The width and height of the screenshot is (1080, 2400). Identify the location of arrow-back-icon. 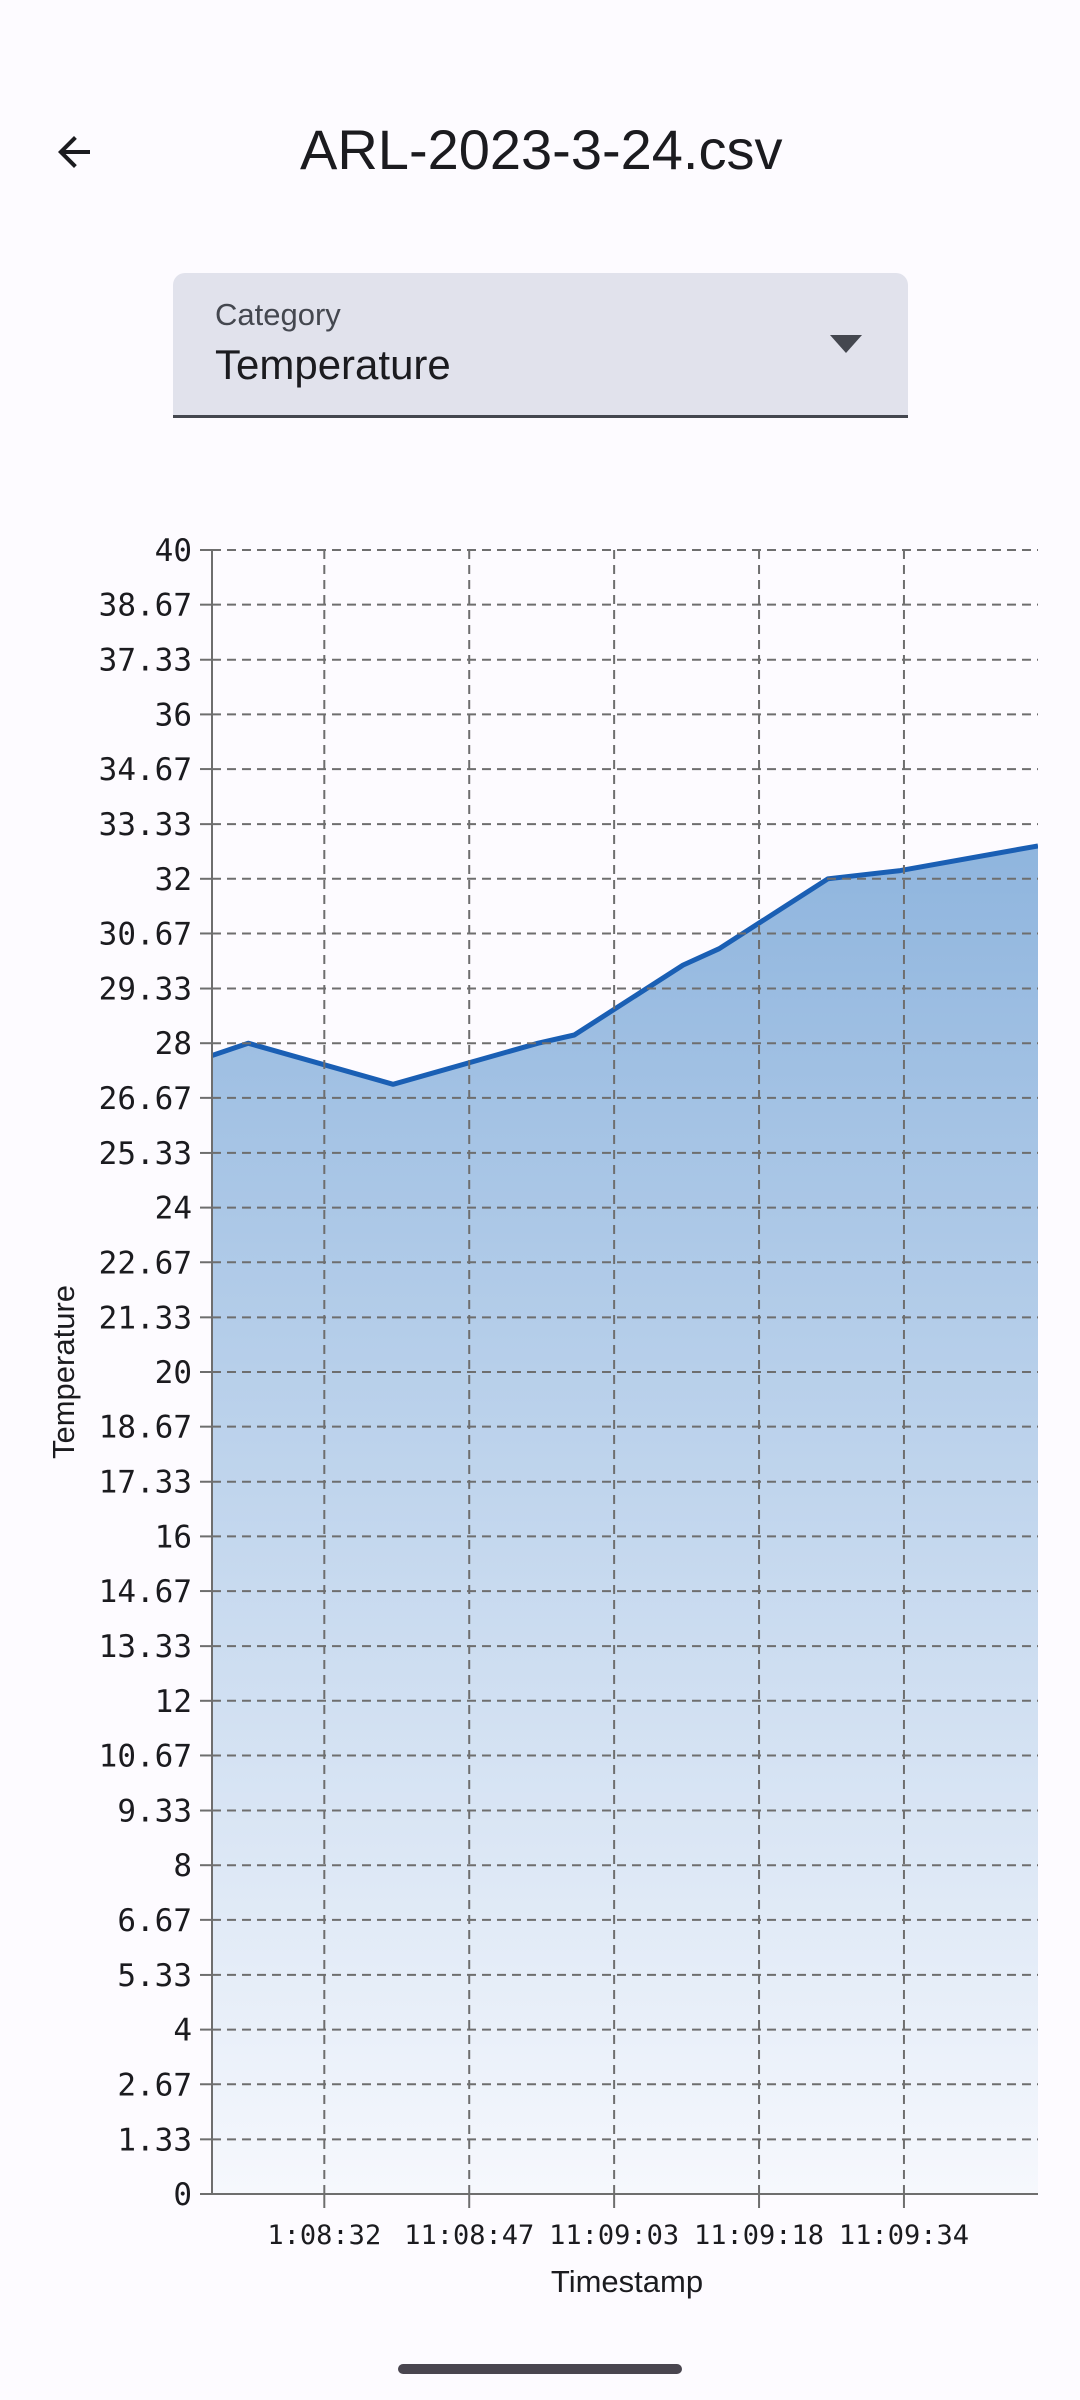
(74, 152).